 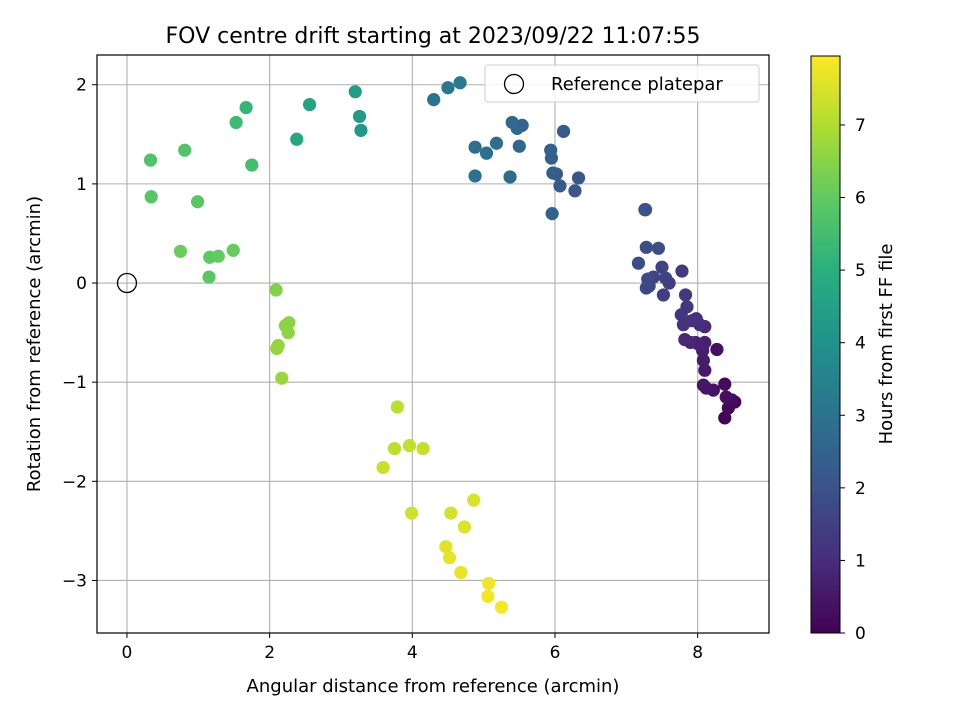 I want to click on colorbar-tick-label: 7, so click(x=860, y=126).